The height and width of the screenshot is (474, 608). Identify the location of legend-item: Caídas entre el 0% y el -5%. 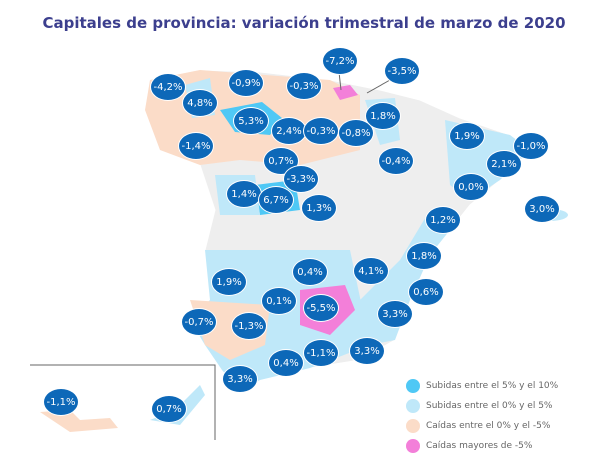
(482, 426).